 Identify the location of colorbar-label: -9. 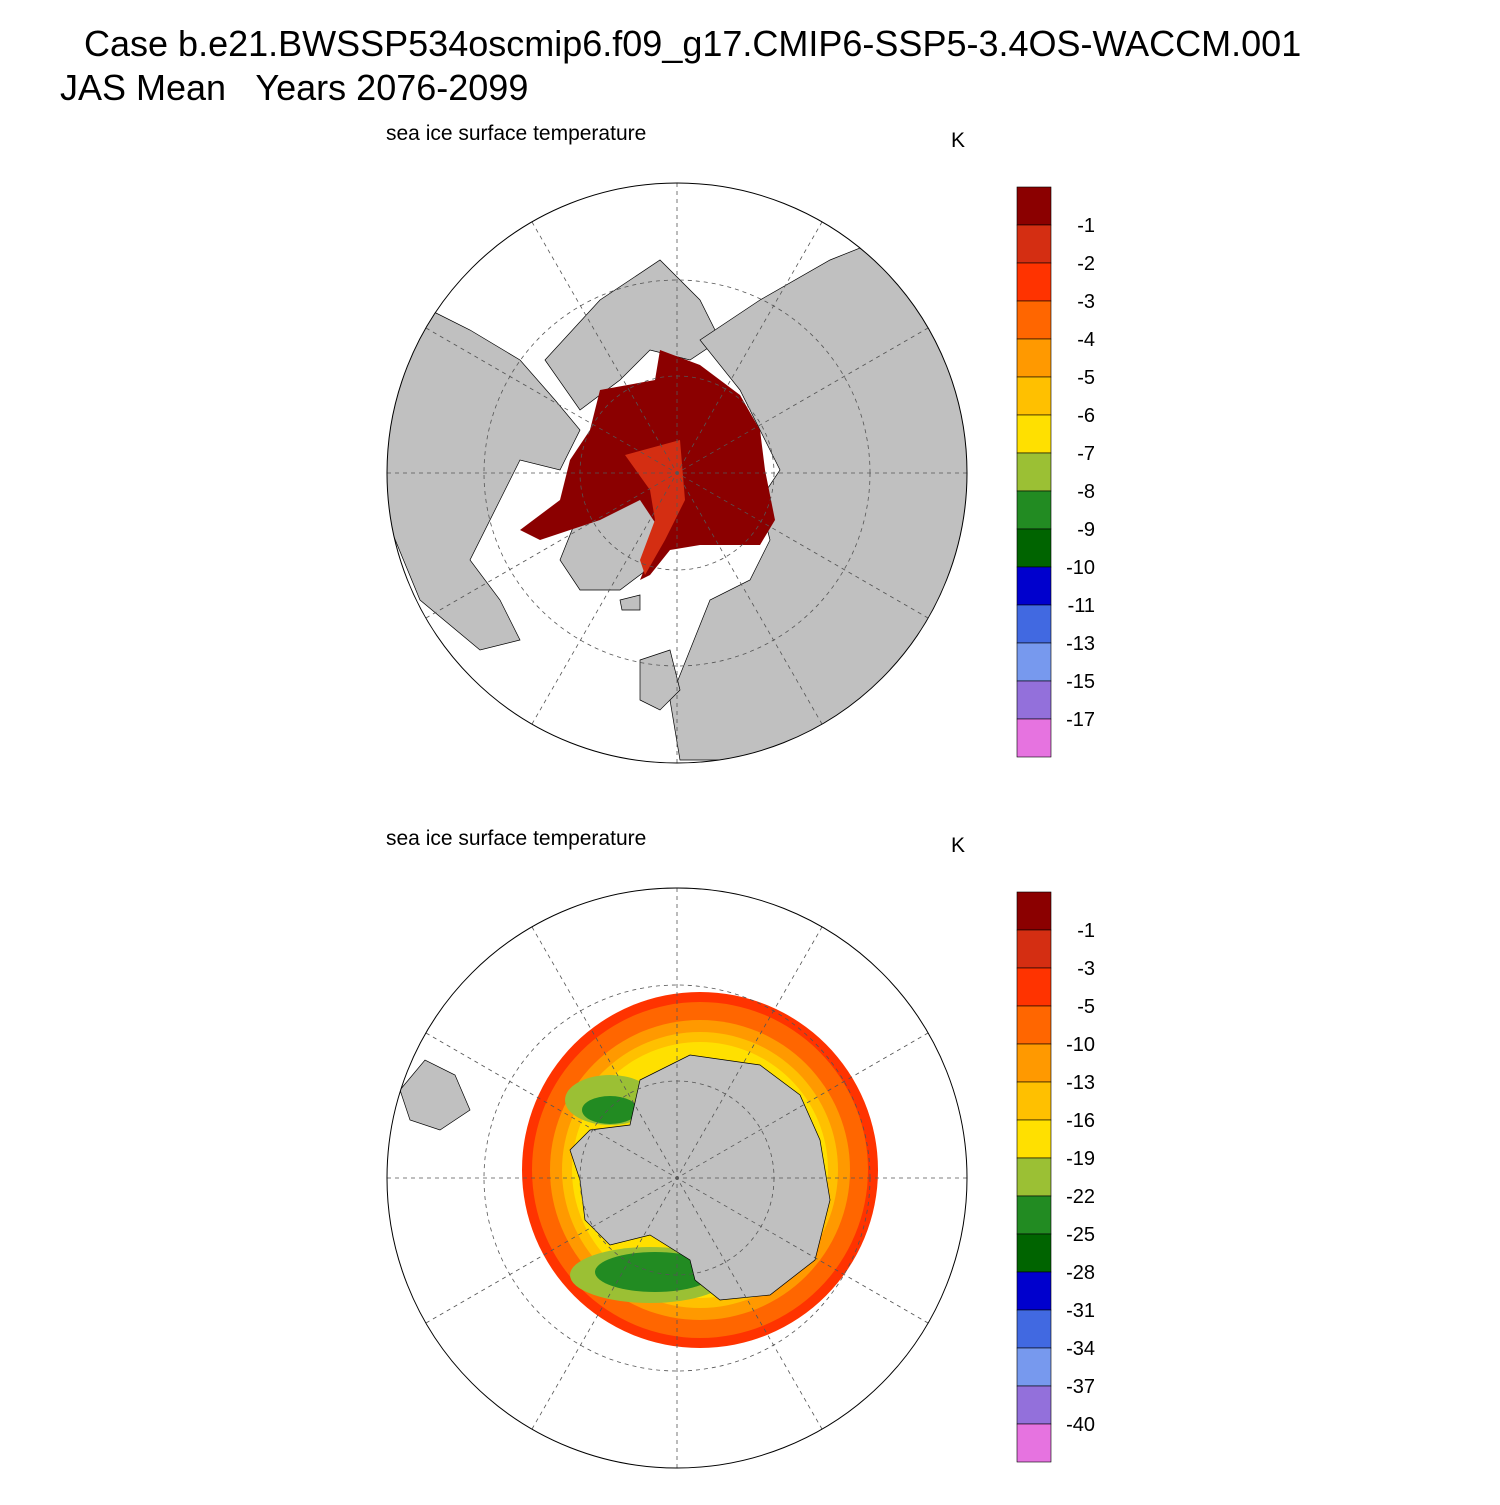
(1086, 530).